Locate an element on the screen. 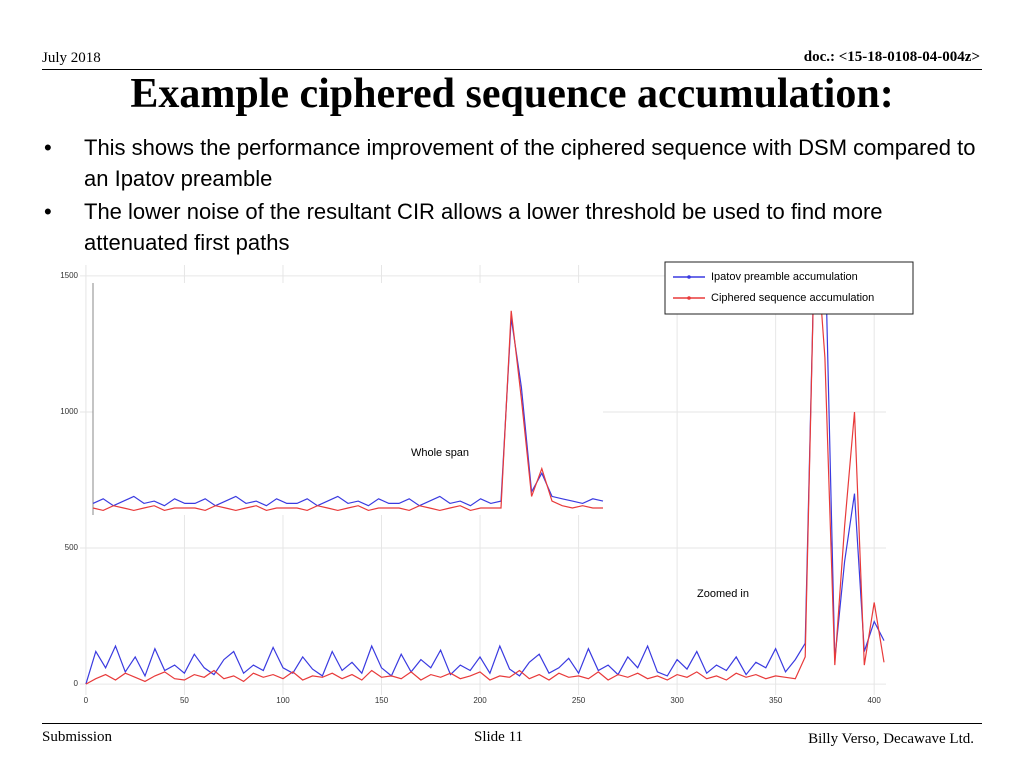 The height and width of the screenshot is (768, 1024). x-tick-label: 400 is located at coordinates (874, 700).